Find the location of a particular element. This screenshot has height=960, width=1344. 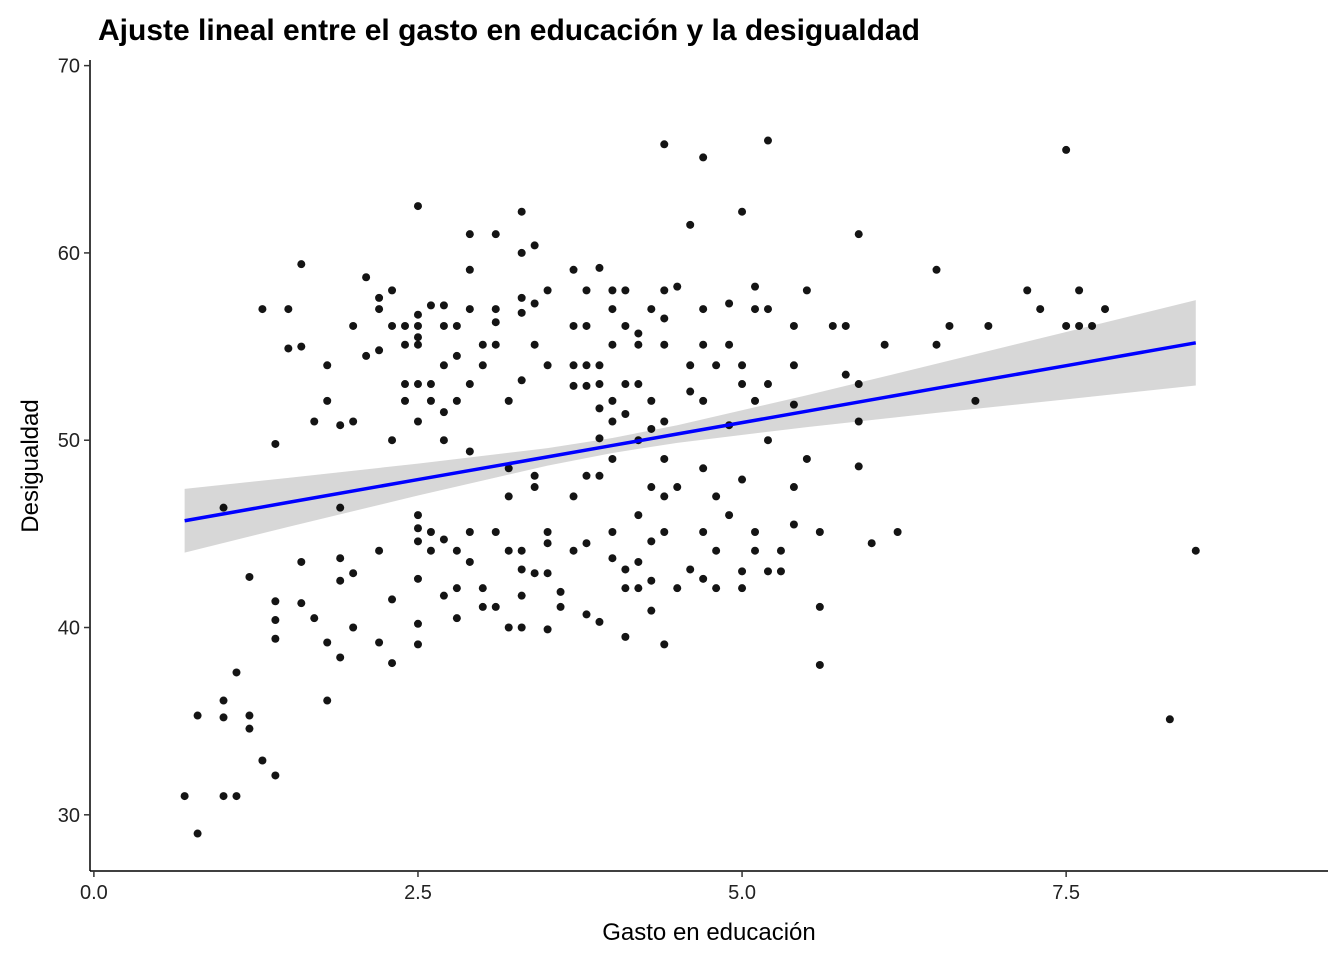

y-tick-label: 40 is located at coordinates (69, 629).